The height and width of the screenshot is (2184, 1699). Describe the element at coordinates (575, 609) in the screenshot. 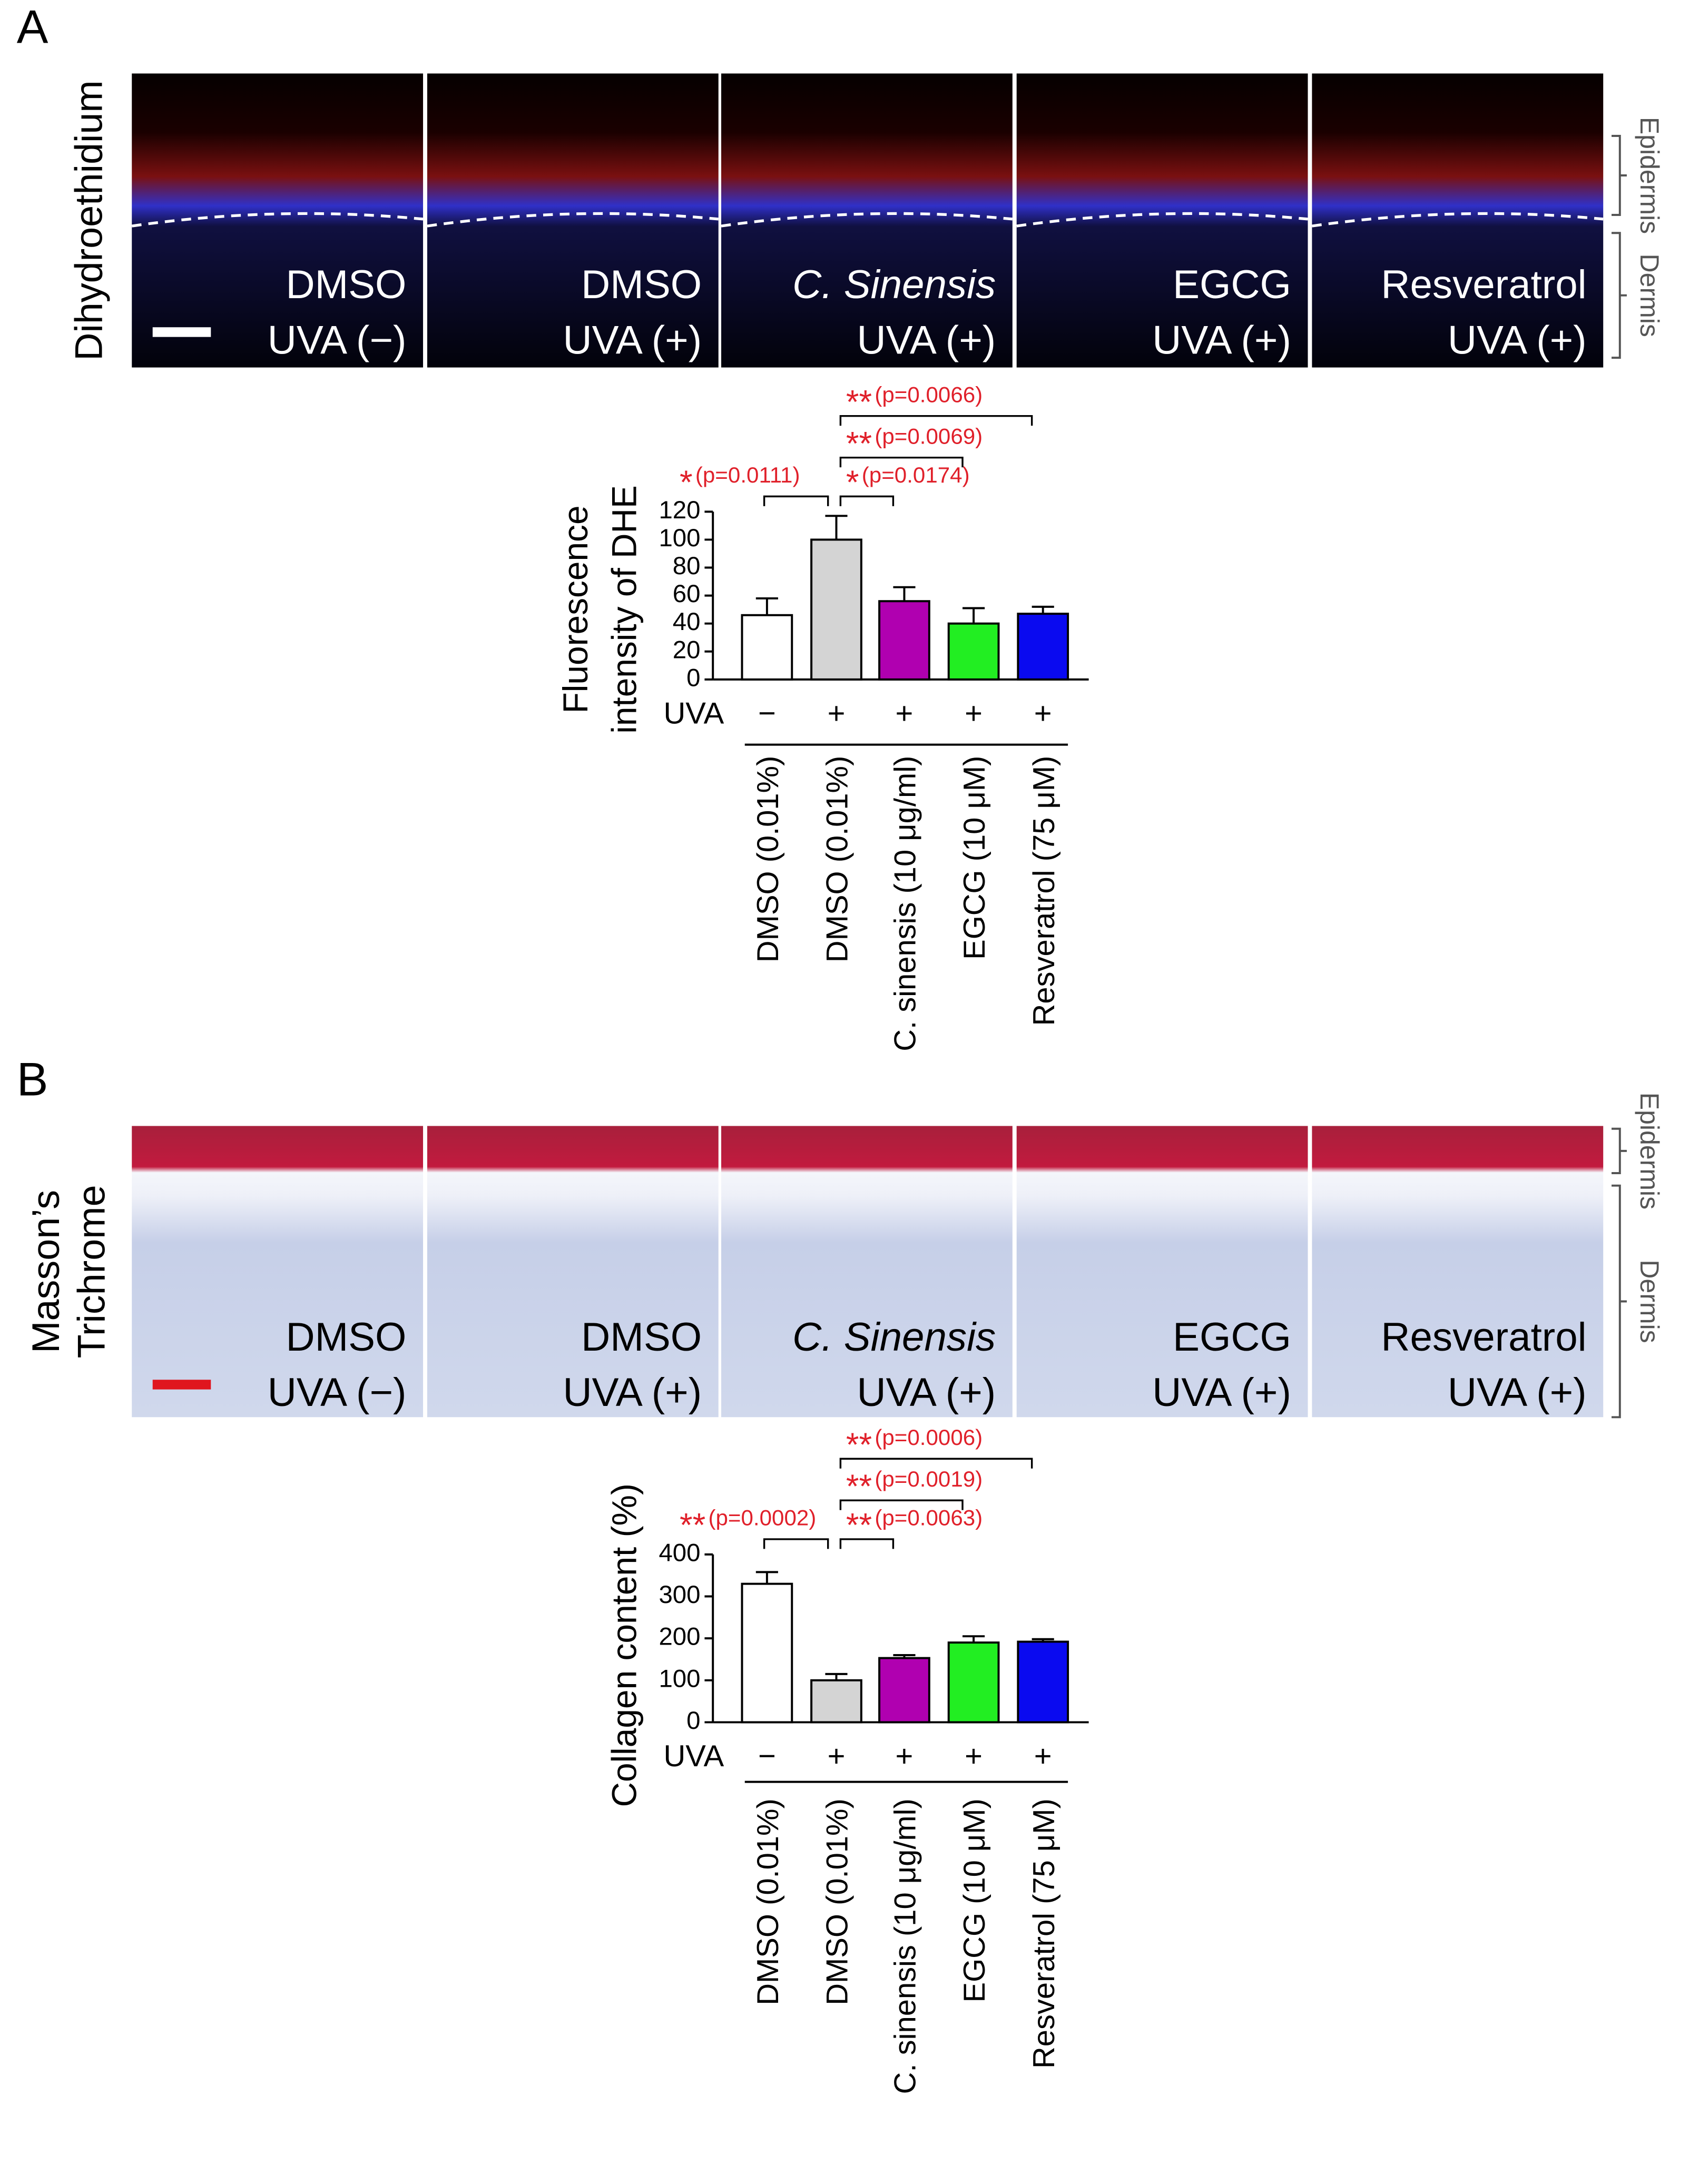

I see `y-axis-label: Fluorescence` at that location.